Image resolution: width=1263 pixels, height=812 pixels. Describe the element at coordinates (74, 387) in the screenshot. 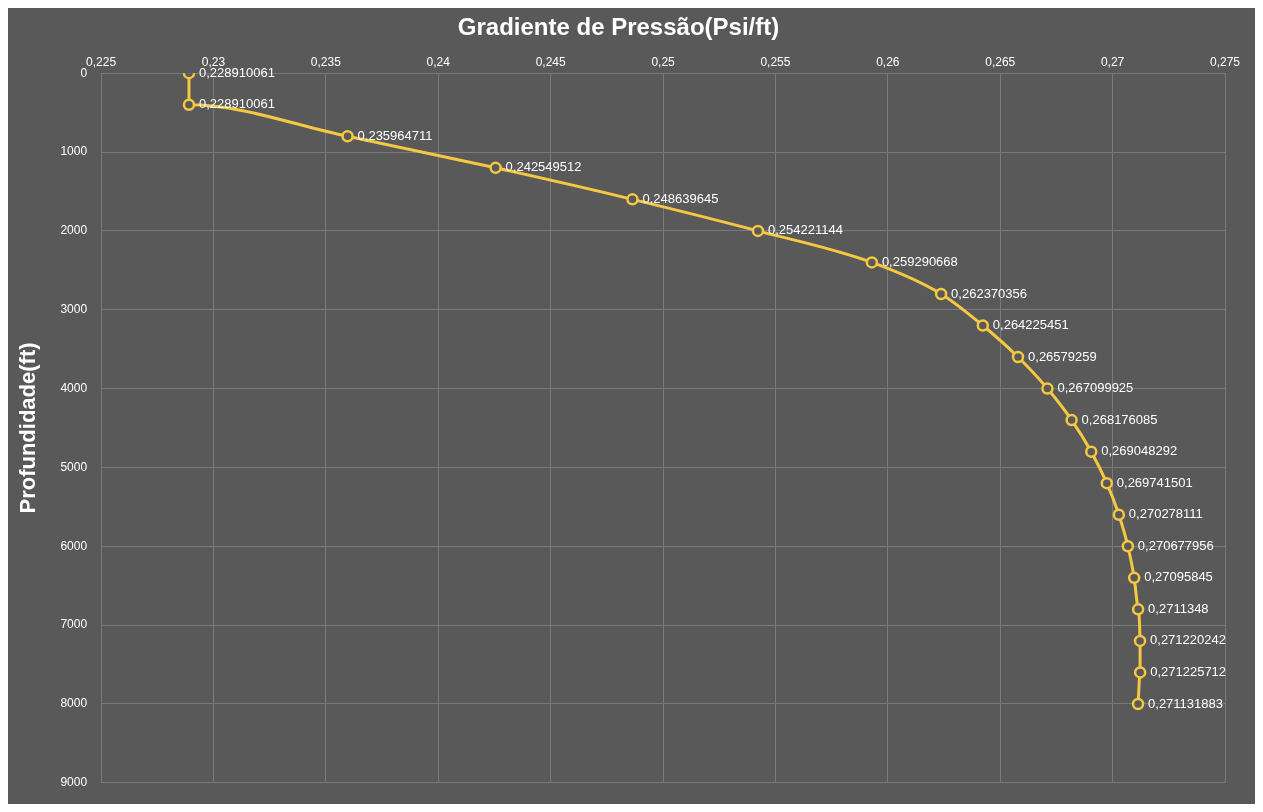

I see `y-tick-label: 4000` at that location.